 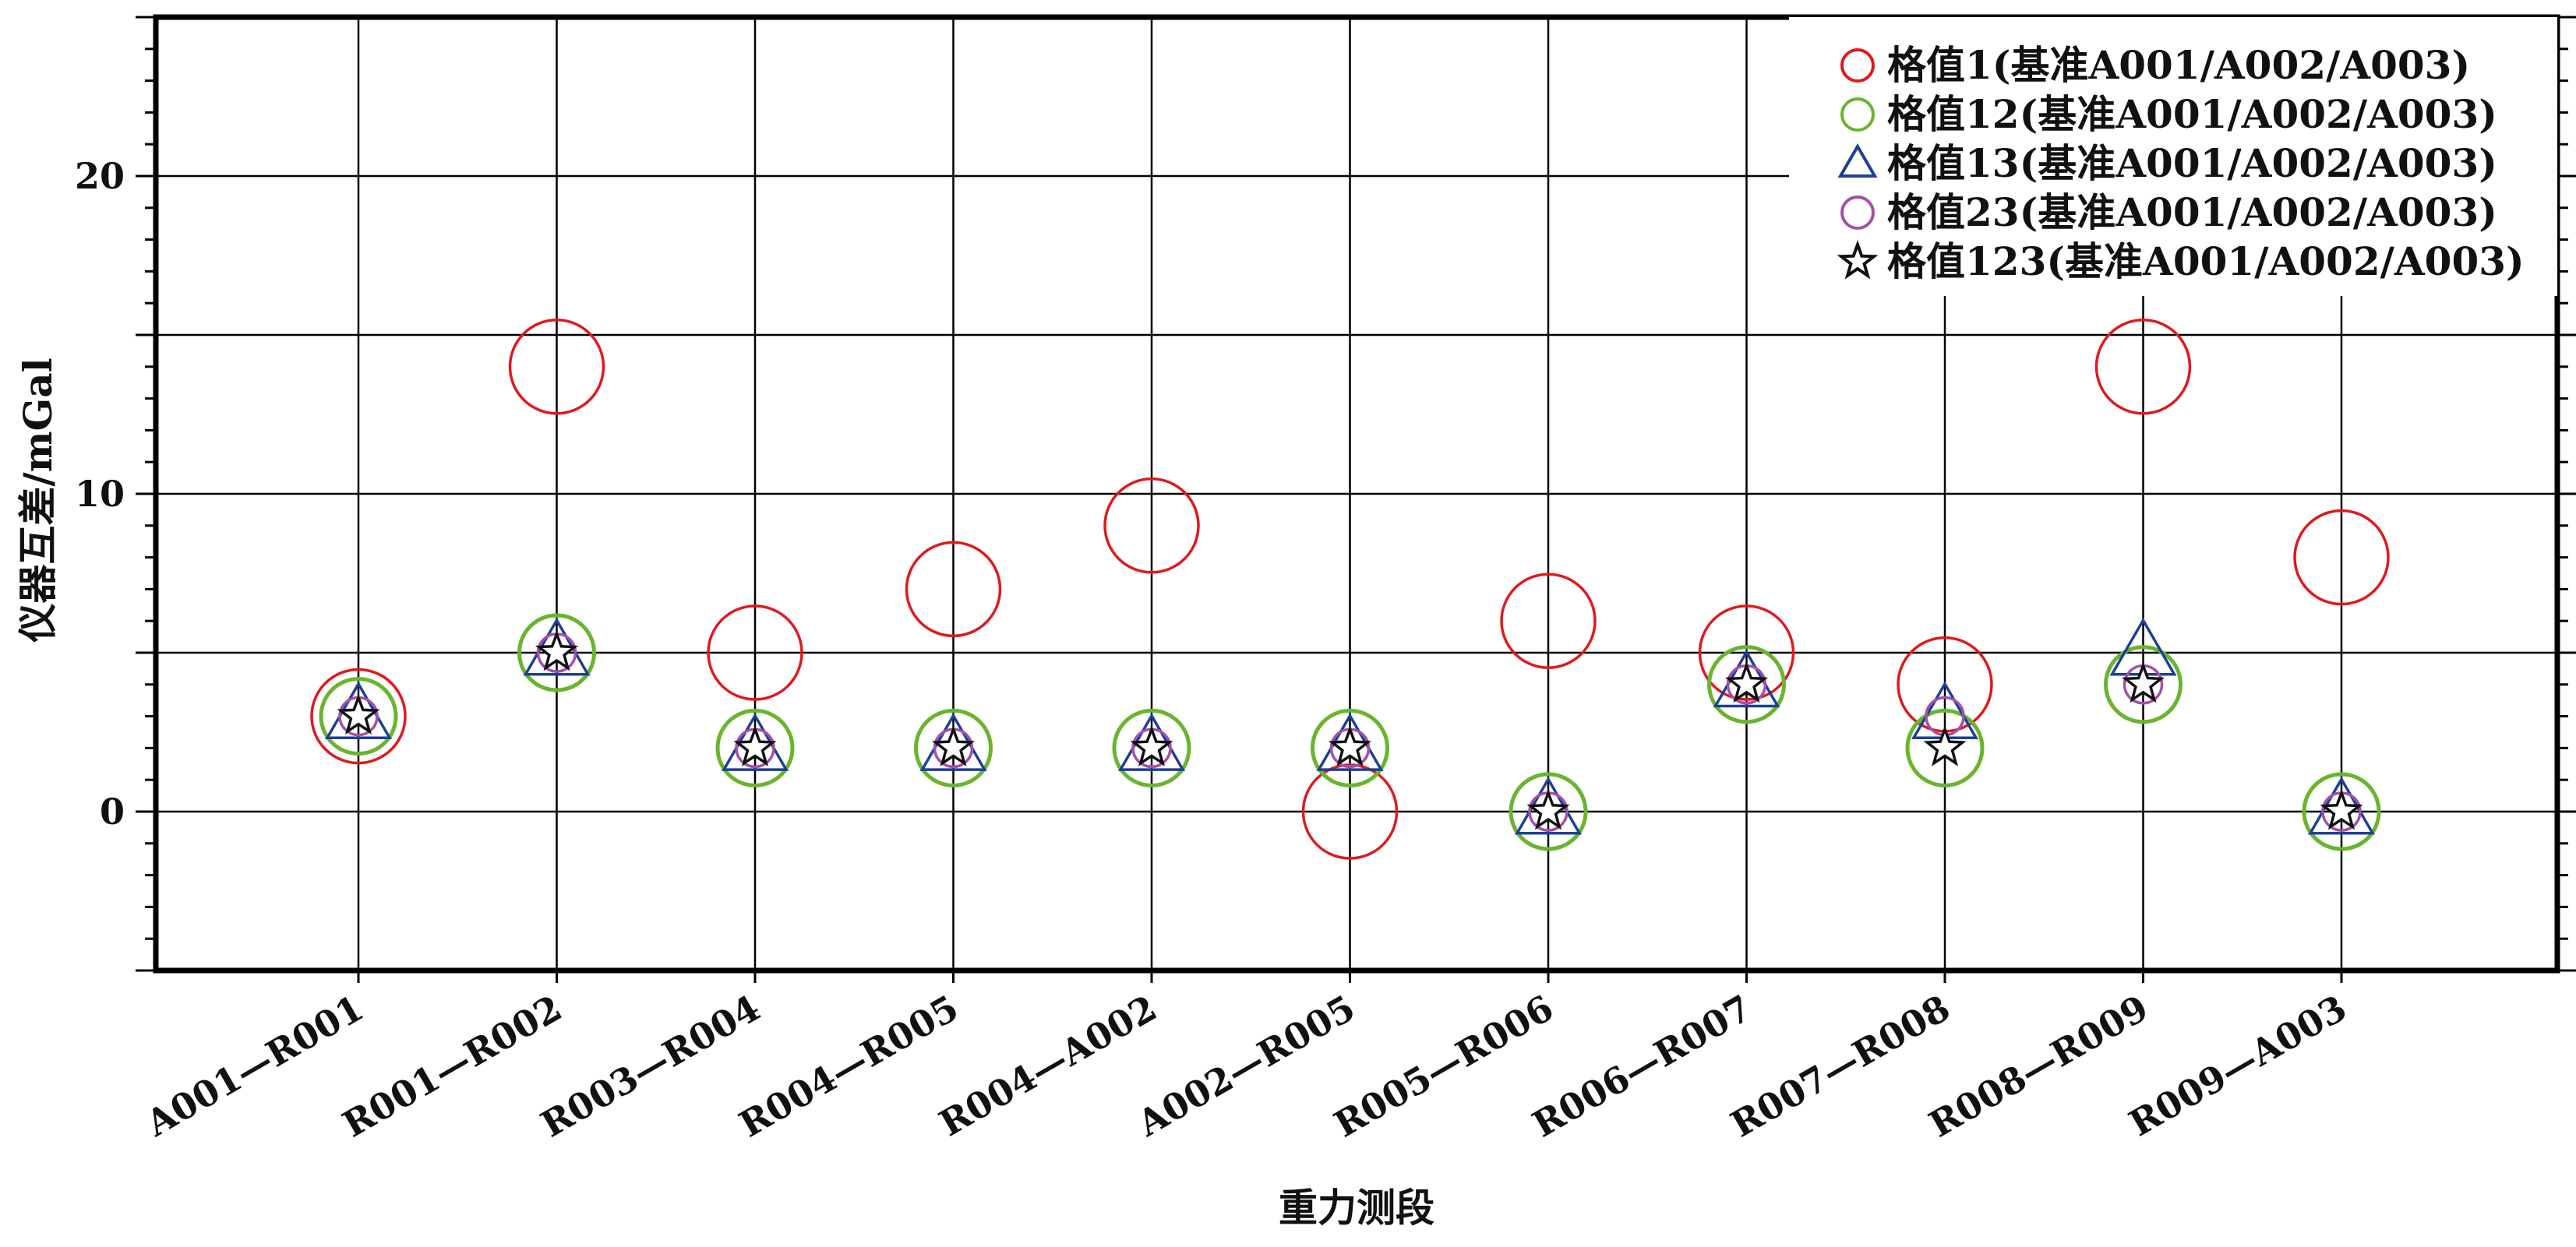 What do you see at coordinates (2192, 114) in the screenshot?
I see `legend-label: 格值12(基准A001/A002/A003)` at bounding box center [2192, 114].